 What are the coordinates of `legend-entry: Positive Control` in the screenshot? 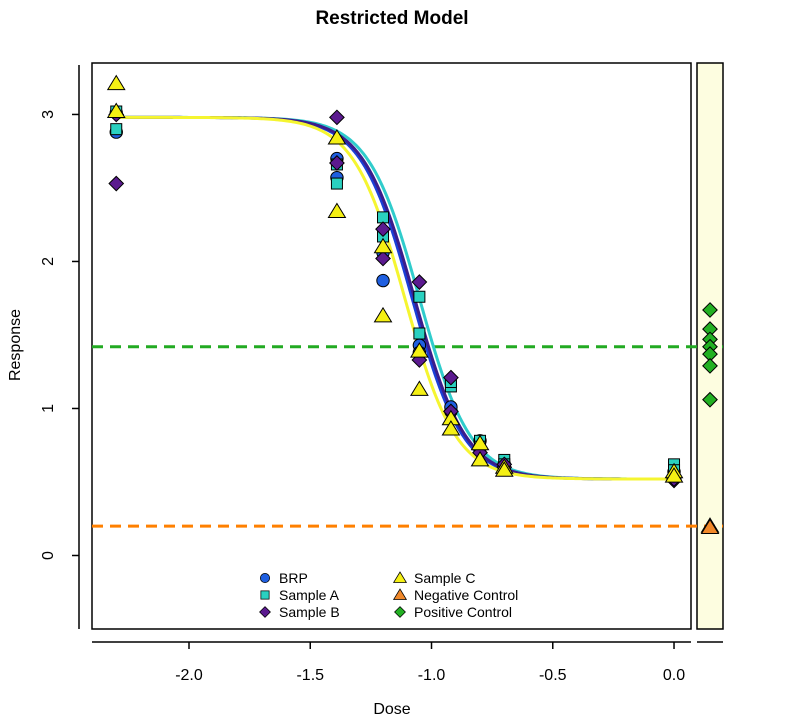 It's located at (453, 612).